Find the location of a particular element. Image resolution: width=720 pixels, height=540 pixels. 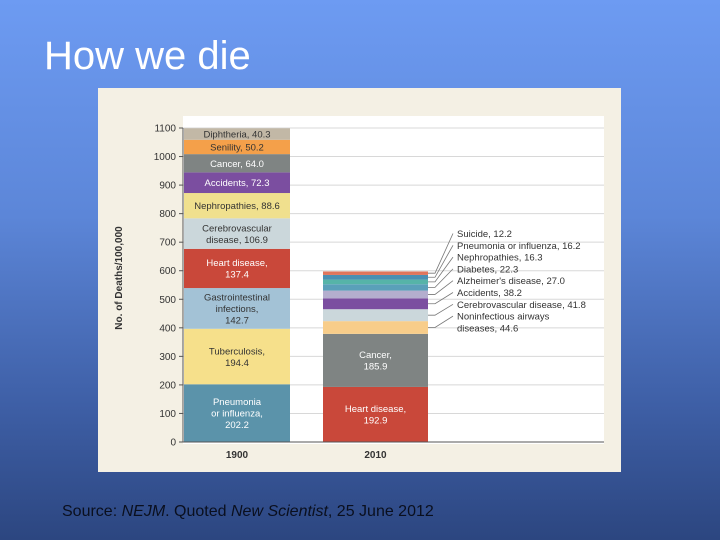

segment-label-line: Pneumonia is located at coordinates (237, 402).